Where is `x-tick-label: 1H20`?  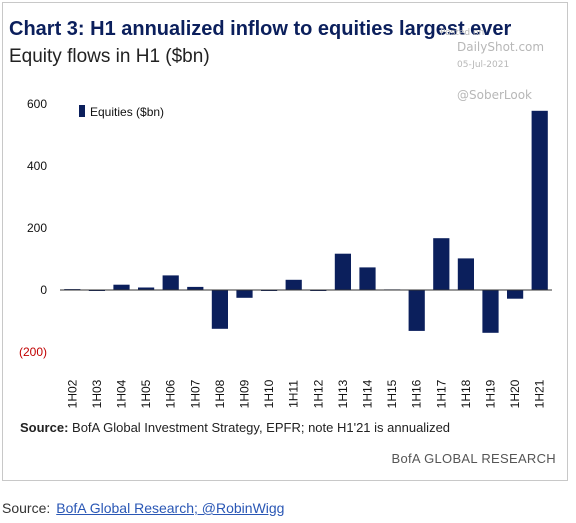
x-tick-label: 1H20 is located at coordinates (515, 393).